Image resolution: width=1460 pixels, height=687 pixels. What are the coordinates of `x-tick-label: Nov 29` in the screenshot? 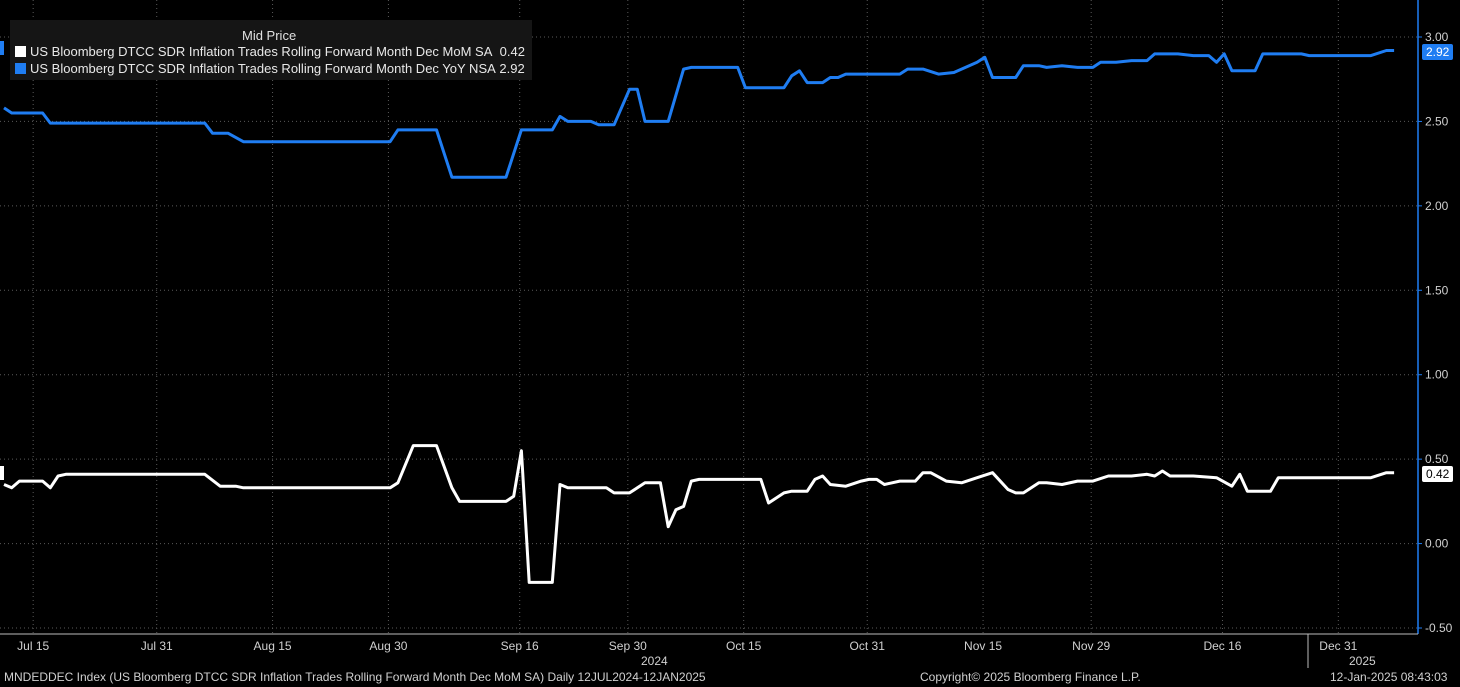 It's located at (1091, 646).